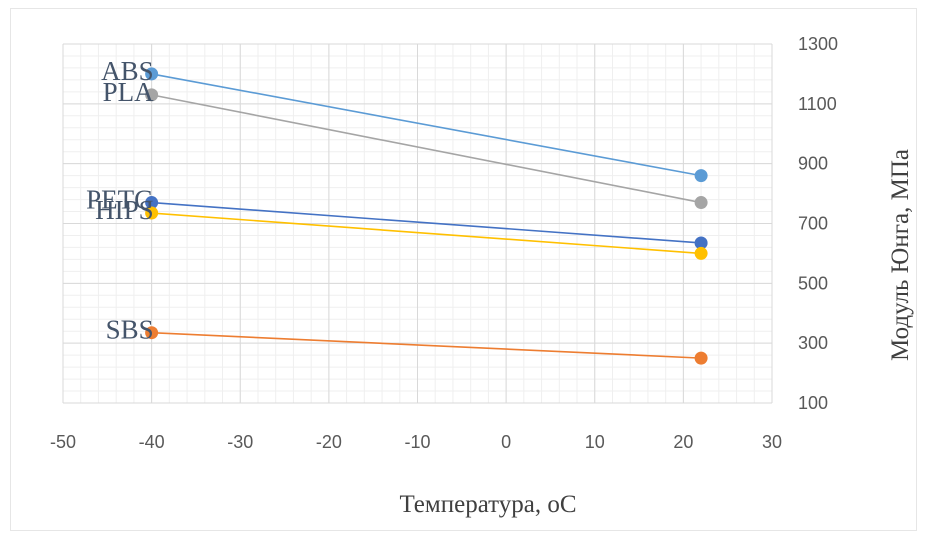  Describe the element at coordinates (426, 125) in the screenshot. I see `series-line-abs` at that location.